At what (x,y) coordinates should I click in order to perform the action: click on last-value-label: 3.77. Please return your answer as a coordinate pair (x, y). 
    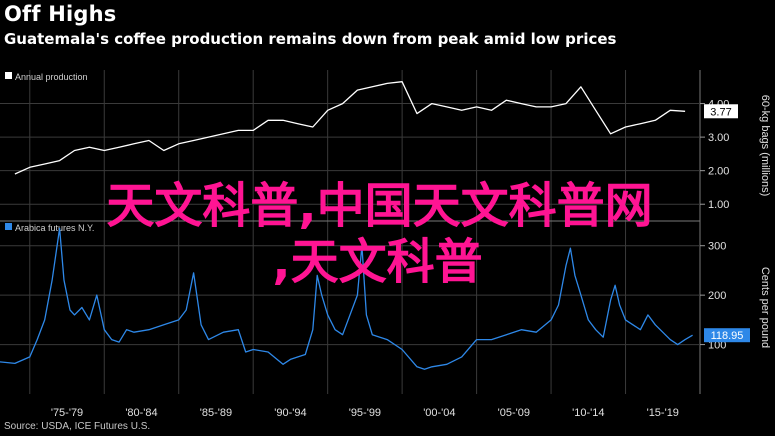
    Looking at the image, I should click on (720, 112).